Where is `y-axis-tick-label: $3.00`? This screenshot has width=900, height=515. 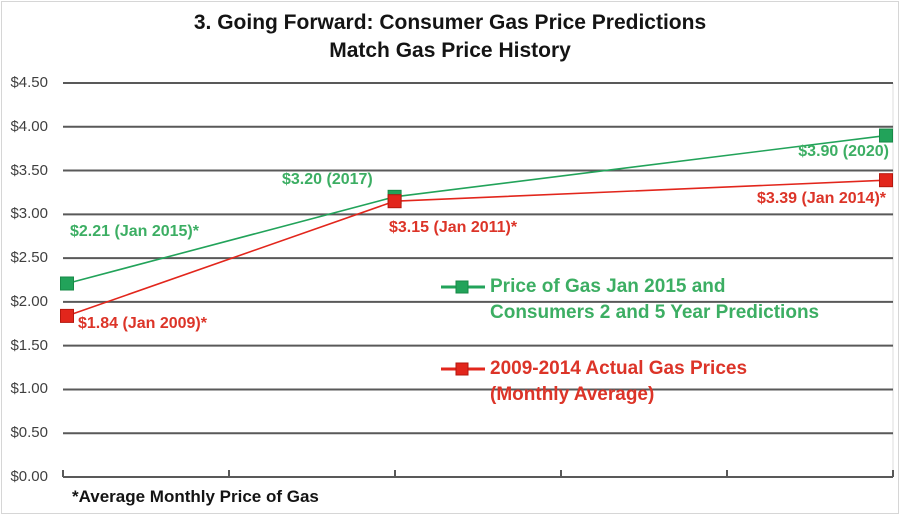
y-axis-tick-label: $3.00 is located at coordinates (29, 214).